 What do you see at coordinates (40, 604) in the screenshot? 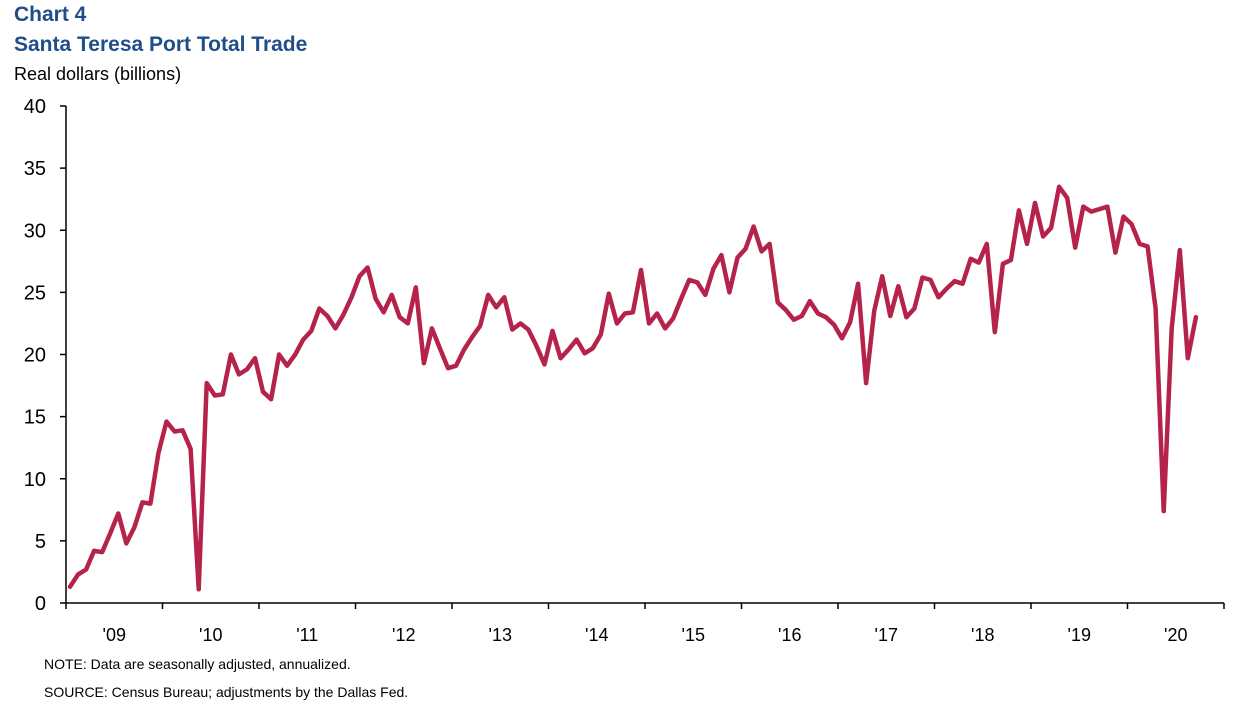
I see `y-tick-label: 0` at bounding box center [40, 604].